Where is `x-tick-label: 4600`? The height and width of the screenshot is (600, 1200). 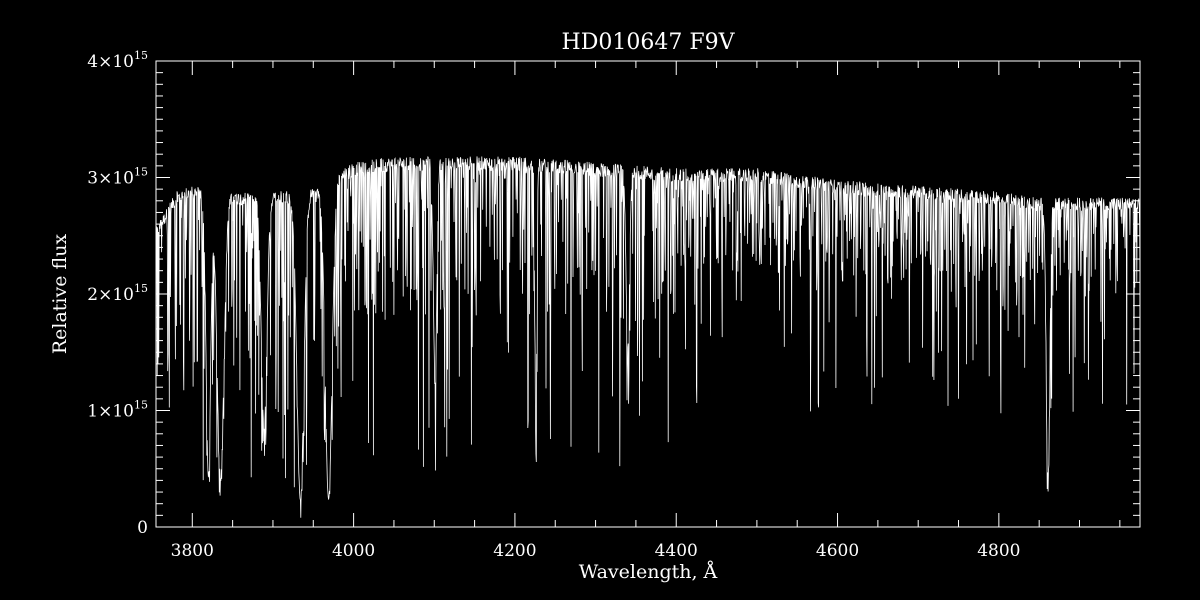
x-tick-label: 4600 is located at coordinates (837, 551).